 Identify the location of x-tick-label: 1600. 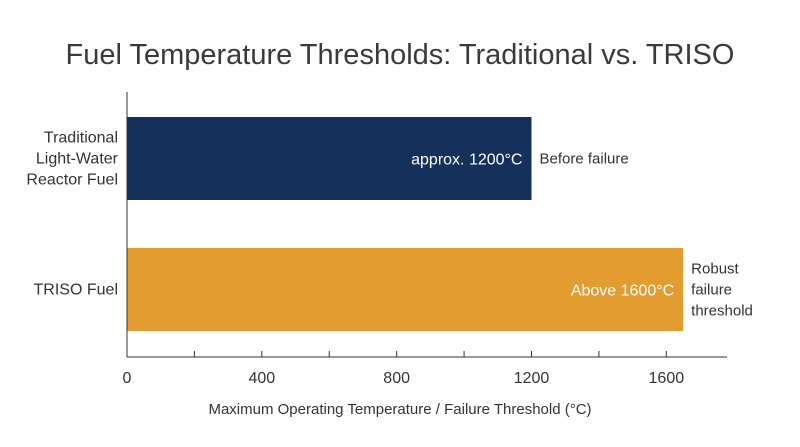
(667, 378).